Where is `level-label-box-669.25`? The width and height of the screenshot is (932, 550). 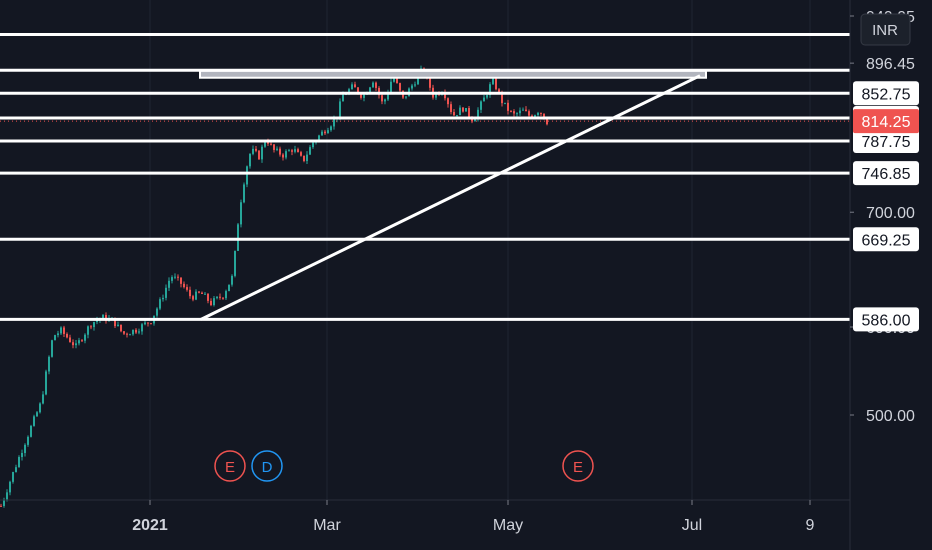 level-label-box-669.25 is located at coordinates (886, 239).